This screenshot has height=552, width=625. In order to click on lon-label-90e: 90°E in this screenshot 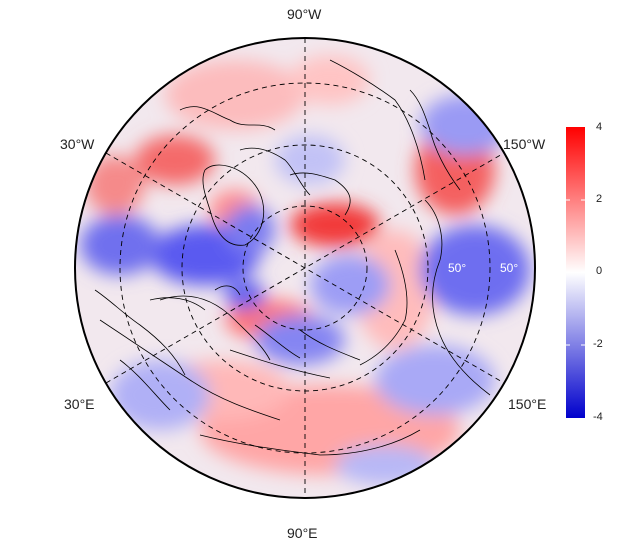, I will do `click(302, 533)`.